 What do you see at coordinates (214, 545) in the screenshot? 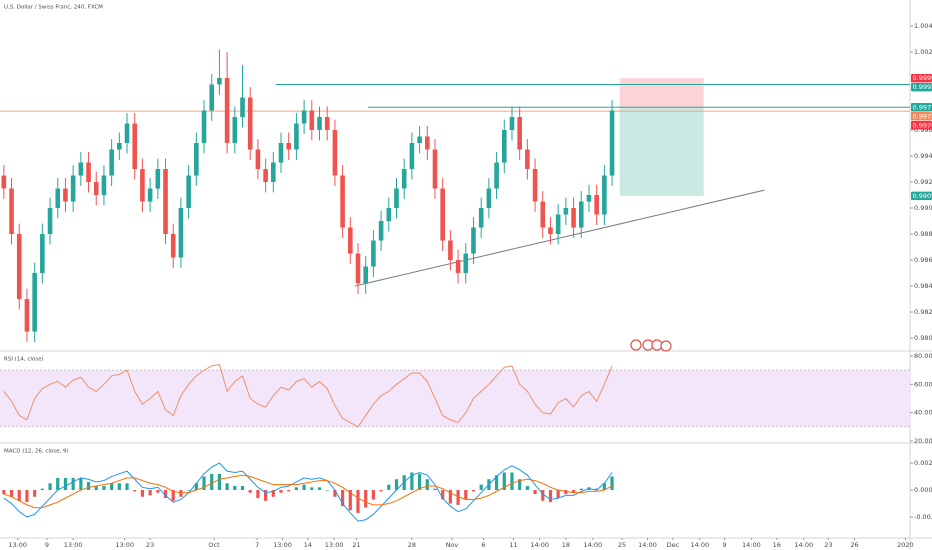
I see `x-tick-label: Oct` at bounding box center [214, 545].